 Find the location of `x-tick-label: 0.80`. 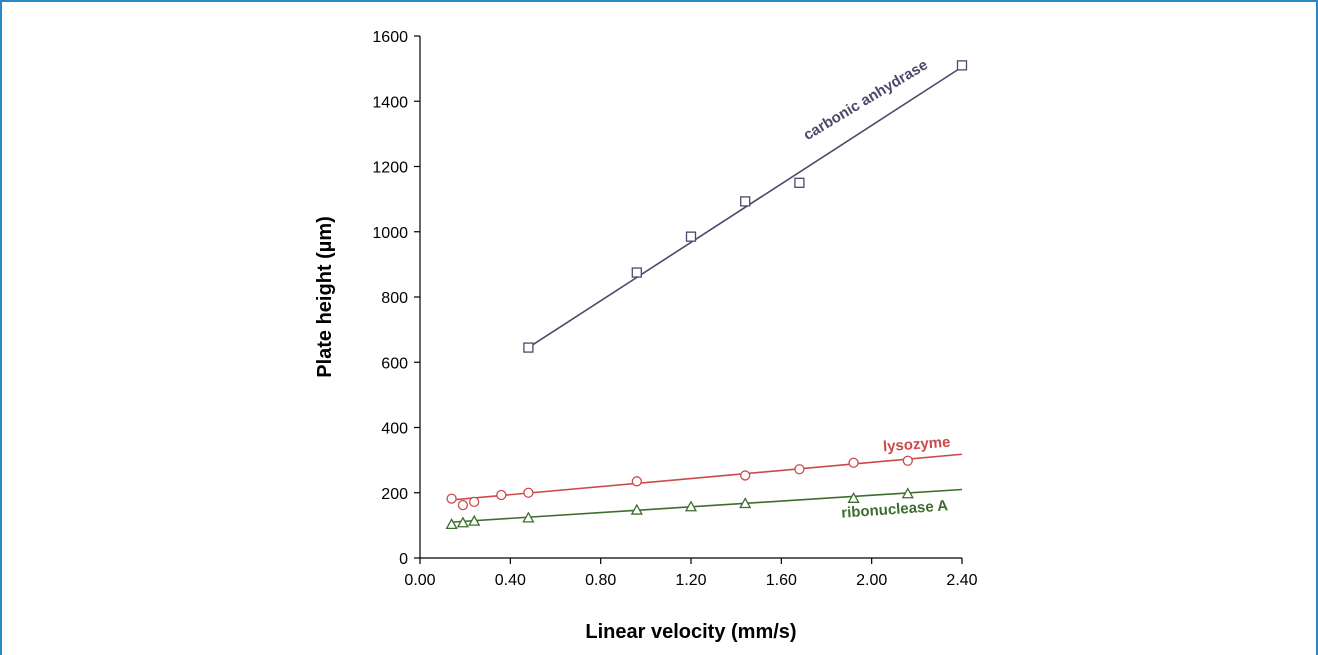

x-tick-label: 0.80 is located at coordinates (600, 580).